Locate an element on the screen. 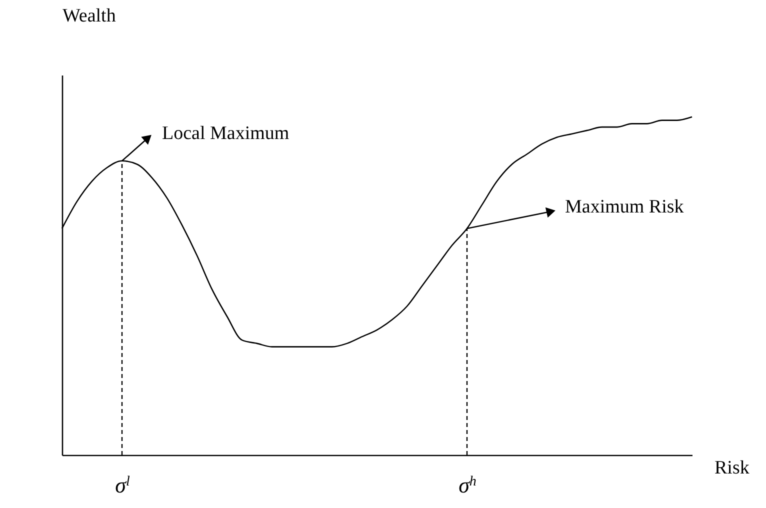  annotation: Local Maximum is located at coordinates (226, 133).